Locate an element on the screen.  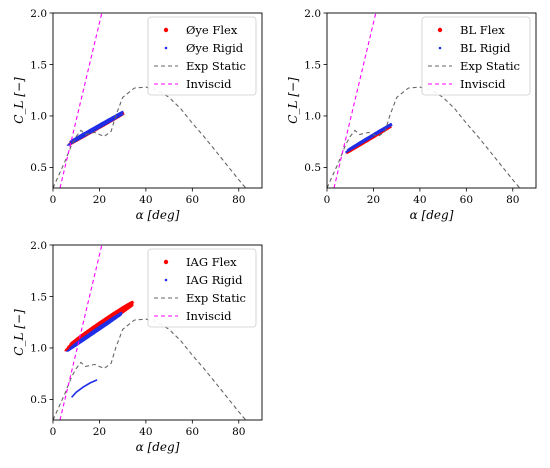
legend-label: IAG Flex is located at coordinates (211, 262).